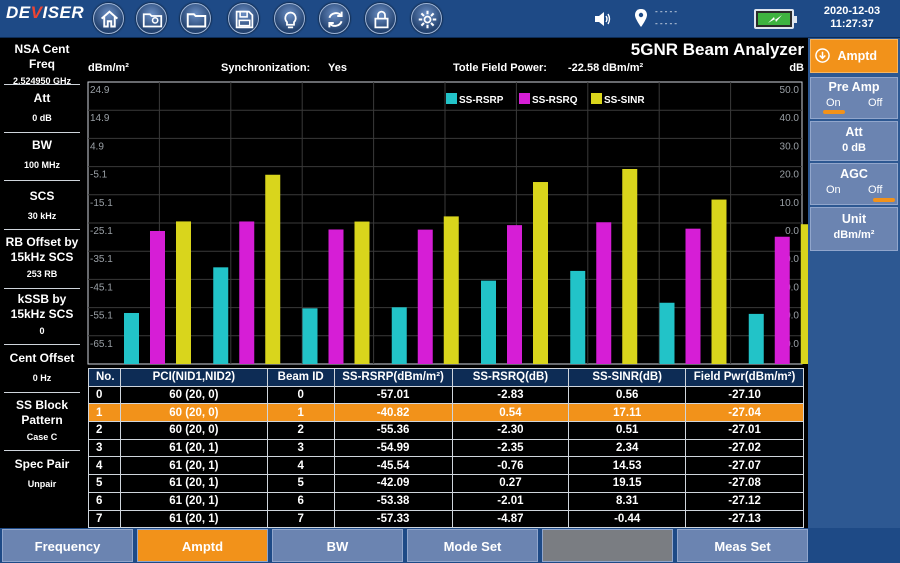 This screenshot has width=900, height=563. What do you see at coordinates (641, 18) in the screenshot?
I see `location-pin-icon` at bounding box center [641, 18].